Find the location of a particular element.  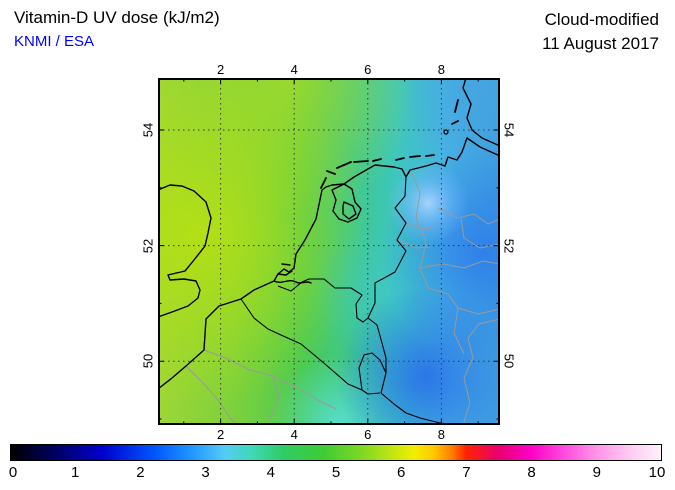

colorbar-tick-2: 2 is located at coordinates (140, 472).